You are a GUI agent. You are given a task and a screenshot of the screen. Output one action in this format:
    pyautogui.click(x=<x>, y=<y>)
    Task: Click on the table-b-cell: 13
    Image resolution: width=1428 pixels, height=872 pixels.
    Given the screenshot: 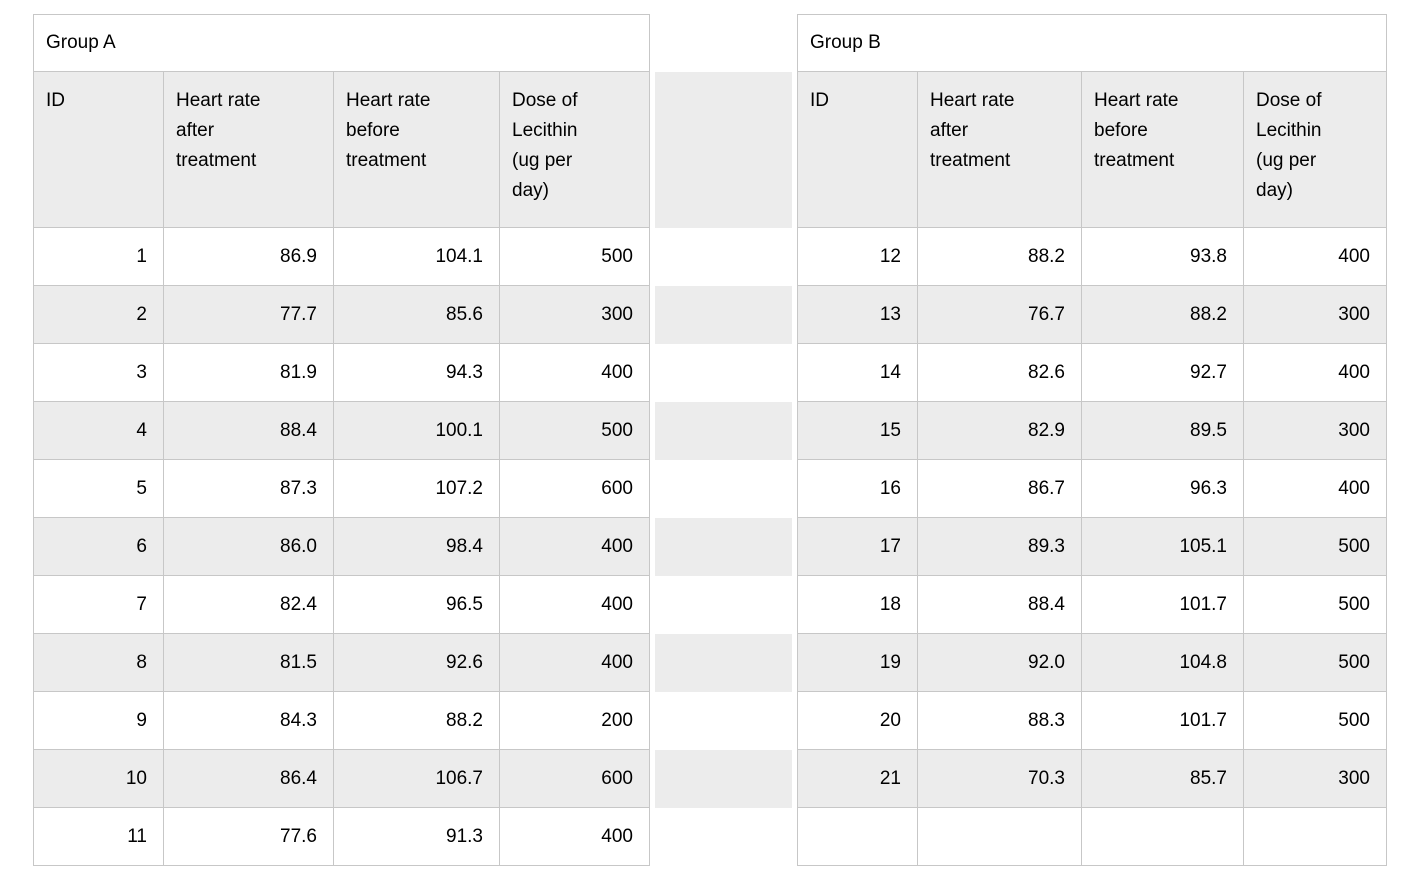 What is the action you would take?
    pyautogui.click(x=857, y=315)
    